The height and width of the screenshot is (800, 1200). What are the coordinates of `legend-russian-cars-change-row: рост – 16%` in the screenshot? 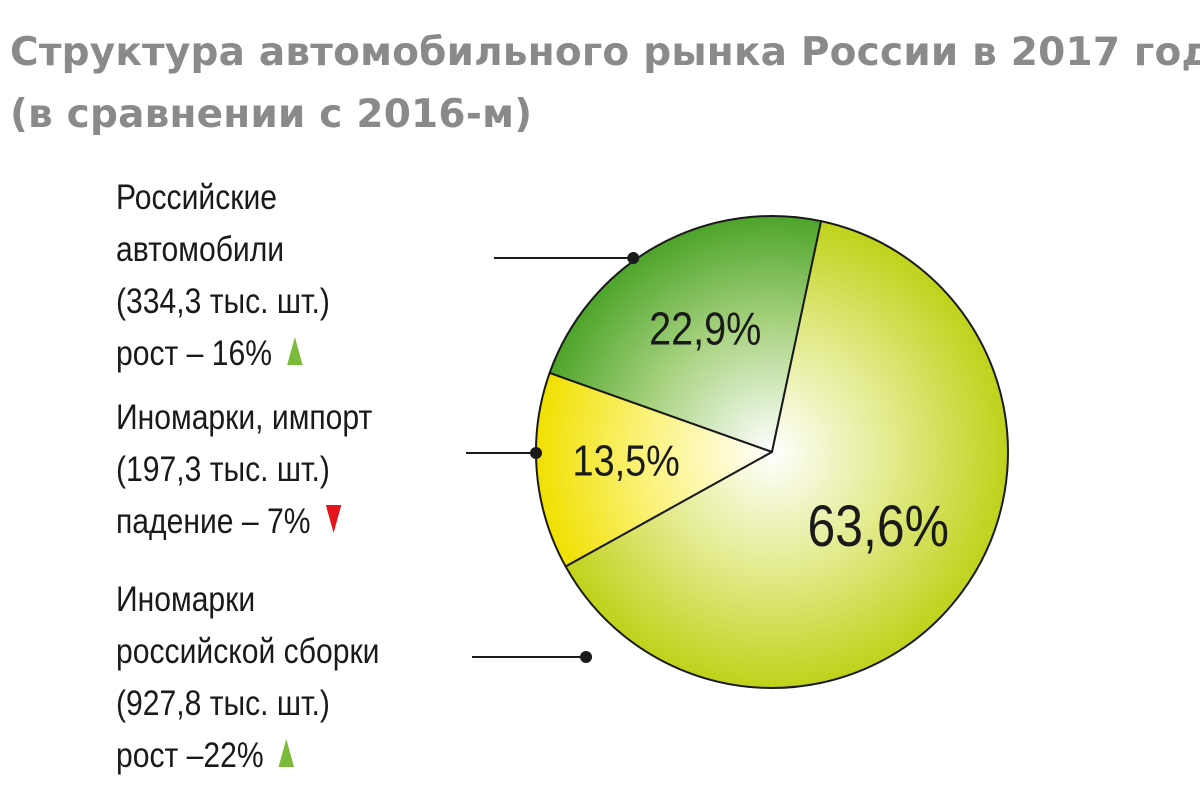 It's located at (223, 354).